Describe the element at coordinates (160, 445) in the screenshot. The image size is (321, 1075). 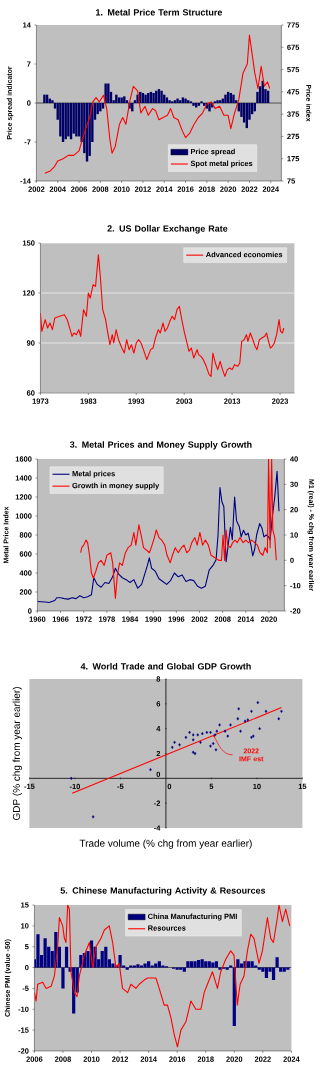
I see `chart-title: 3. Metal Prices and Money Supply Growth` at that location.